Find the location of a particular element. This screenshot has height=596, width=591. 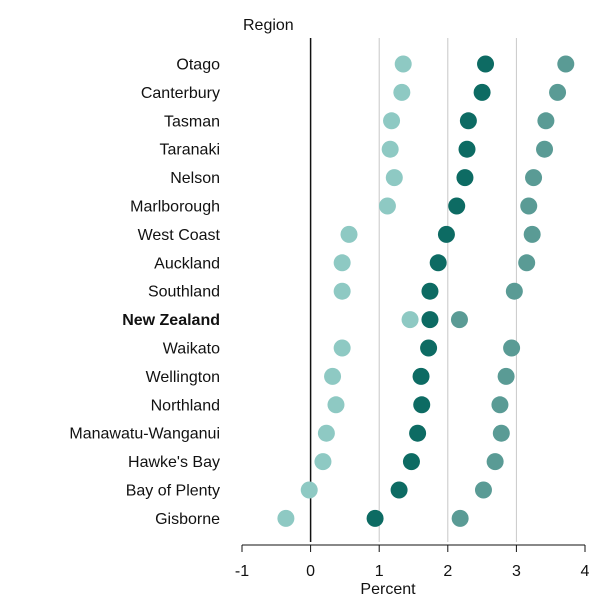

category-label: Northland is located at coordinates (185, 405).